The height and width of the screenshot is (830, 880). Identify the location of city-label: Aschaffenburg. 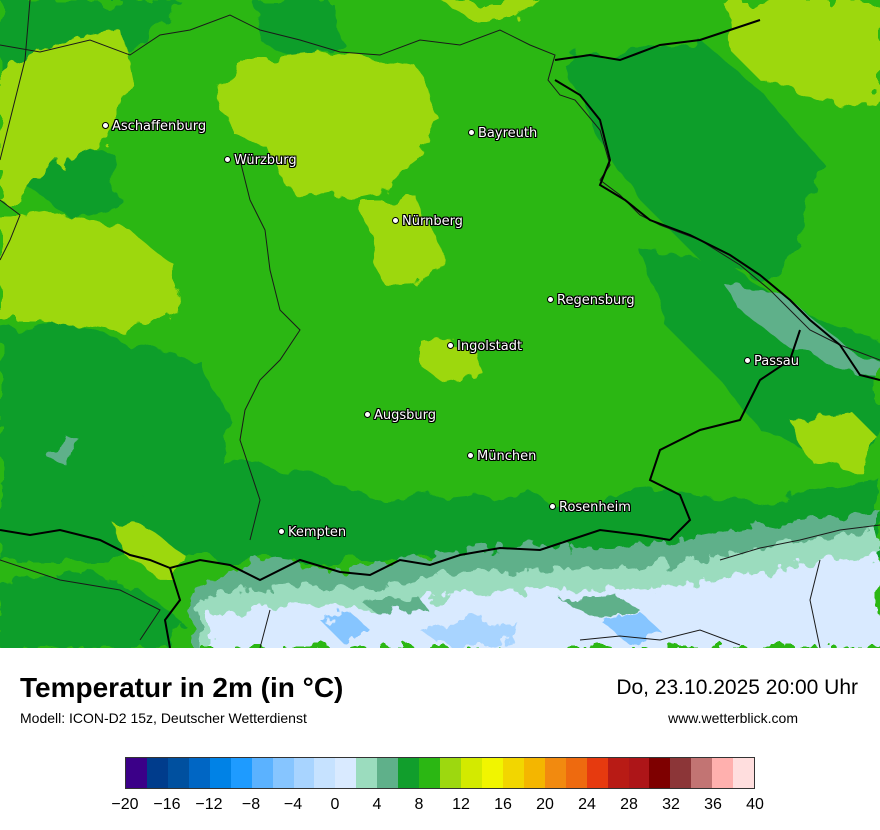
(159, 126).